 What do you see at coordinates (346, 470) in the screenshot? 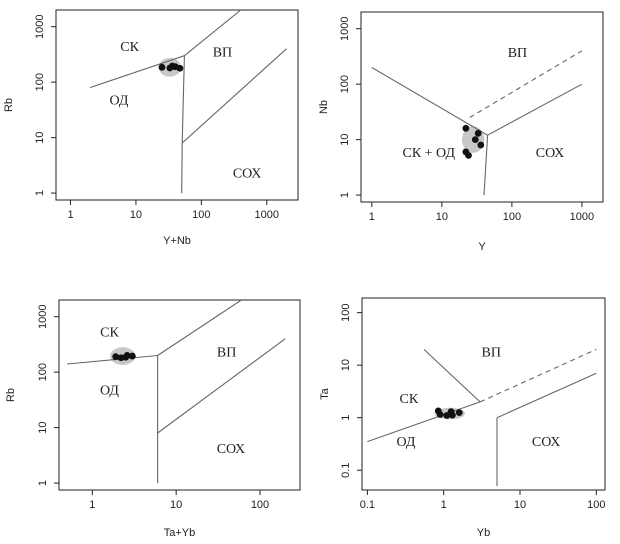
I see `y-tick-label: 0.1` at bounding box center [346, 470].